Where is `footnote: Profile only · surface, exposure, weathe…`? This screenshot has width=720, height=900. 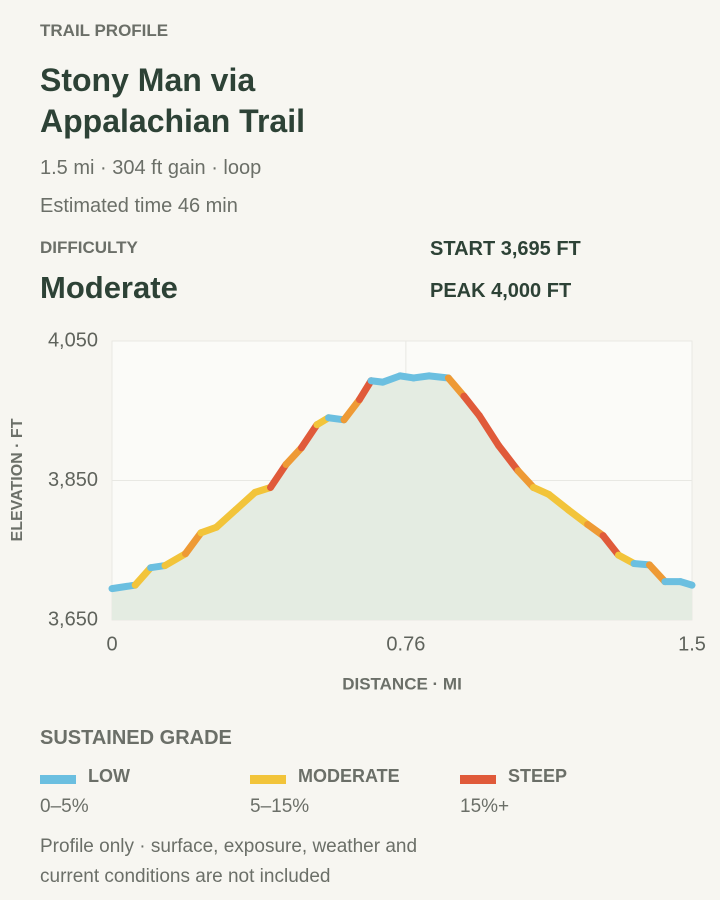
footnote: Profile only · surface, exposure, weathe… is located at coordinates (229, 861).